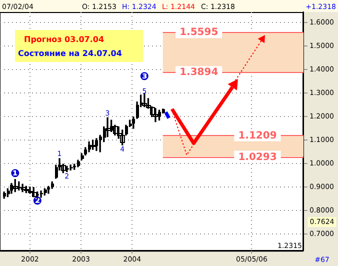  Describe the element at coordinates (37, 201) in the screenshot. I see `annotation: ❷` at that location.